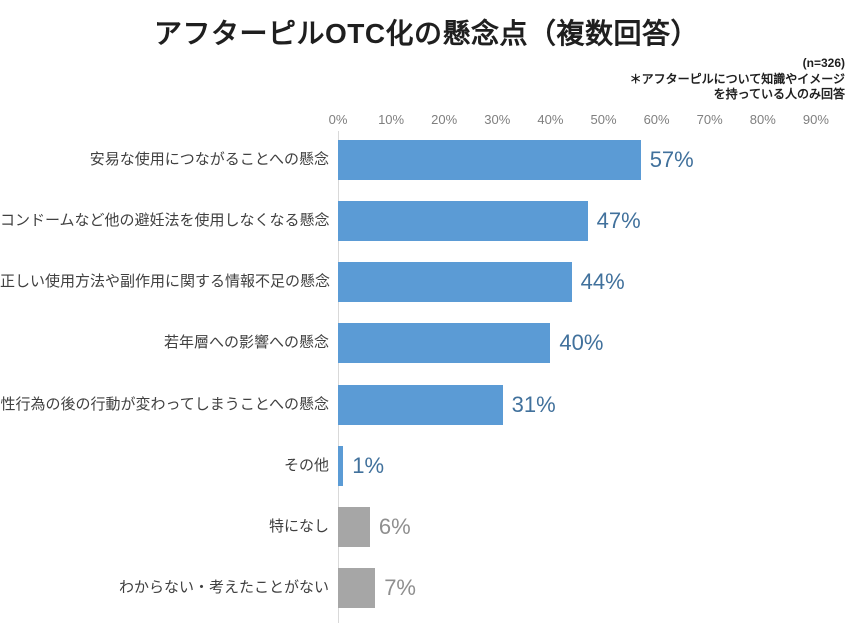  I want to click on value-label: 6%, so click(394, 526).